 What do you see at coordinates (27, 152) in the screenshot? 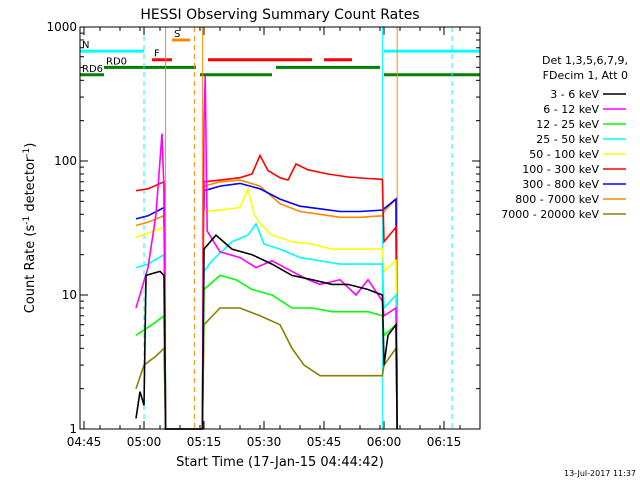
I see `y-axis-label-sup2: -1` at bounding box center [27, 152].